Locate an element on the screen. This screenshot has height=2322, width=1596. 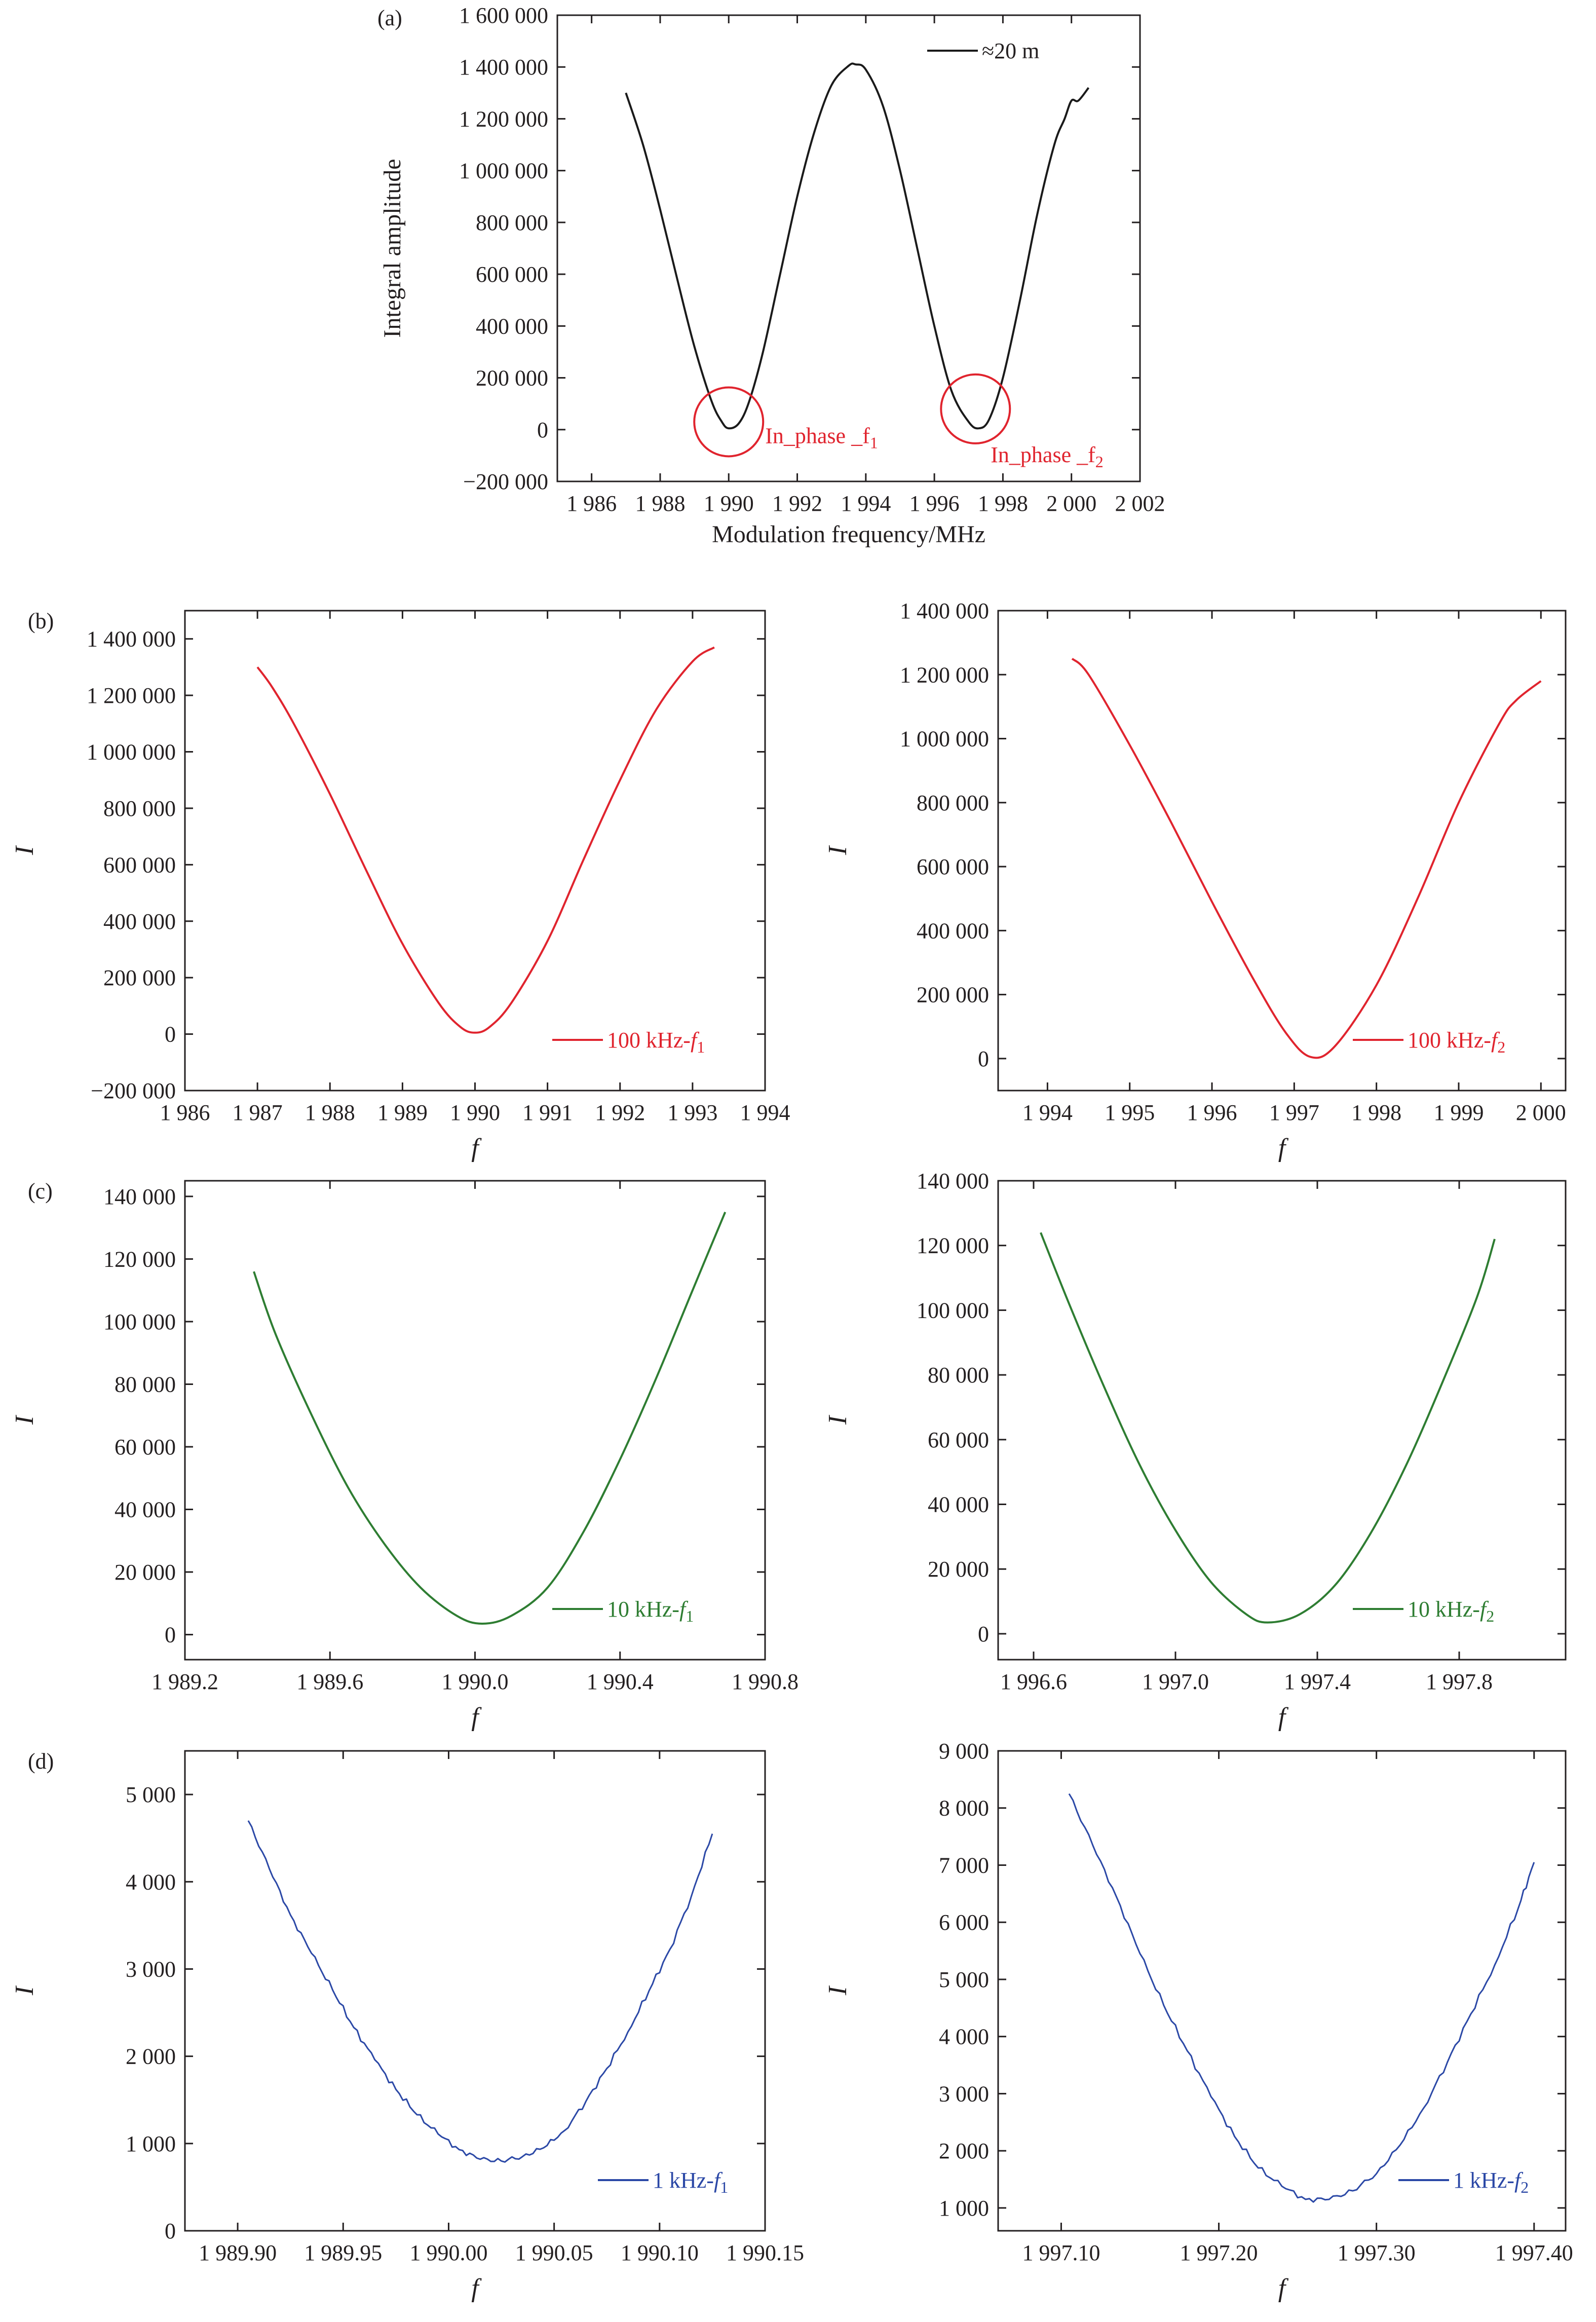
x-tick-label: 1 987 is located at coordinates (258, 1112).